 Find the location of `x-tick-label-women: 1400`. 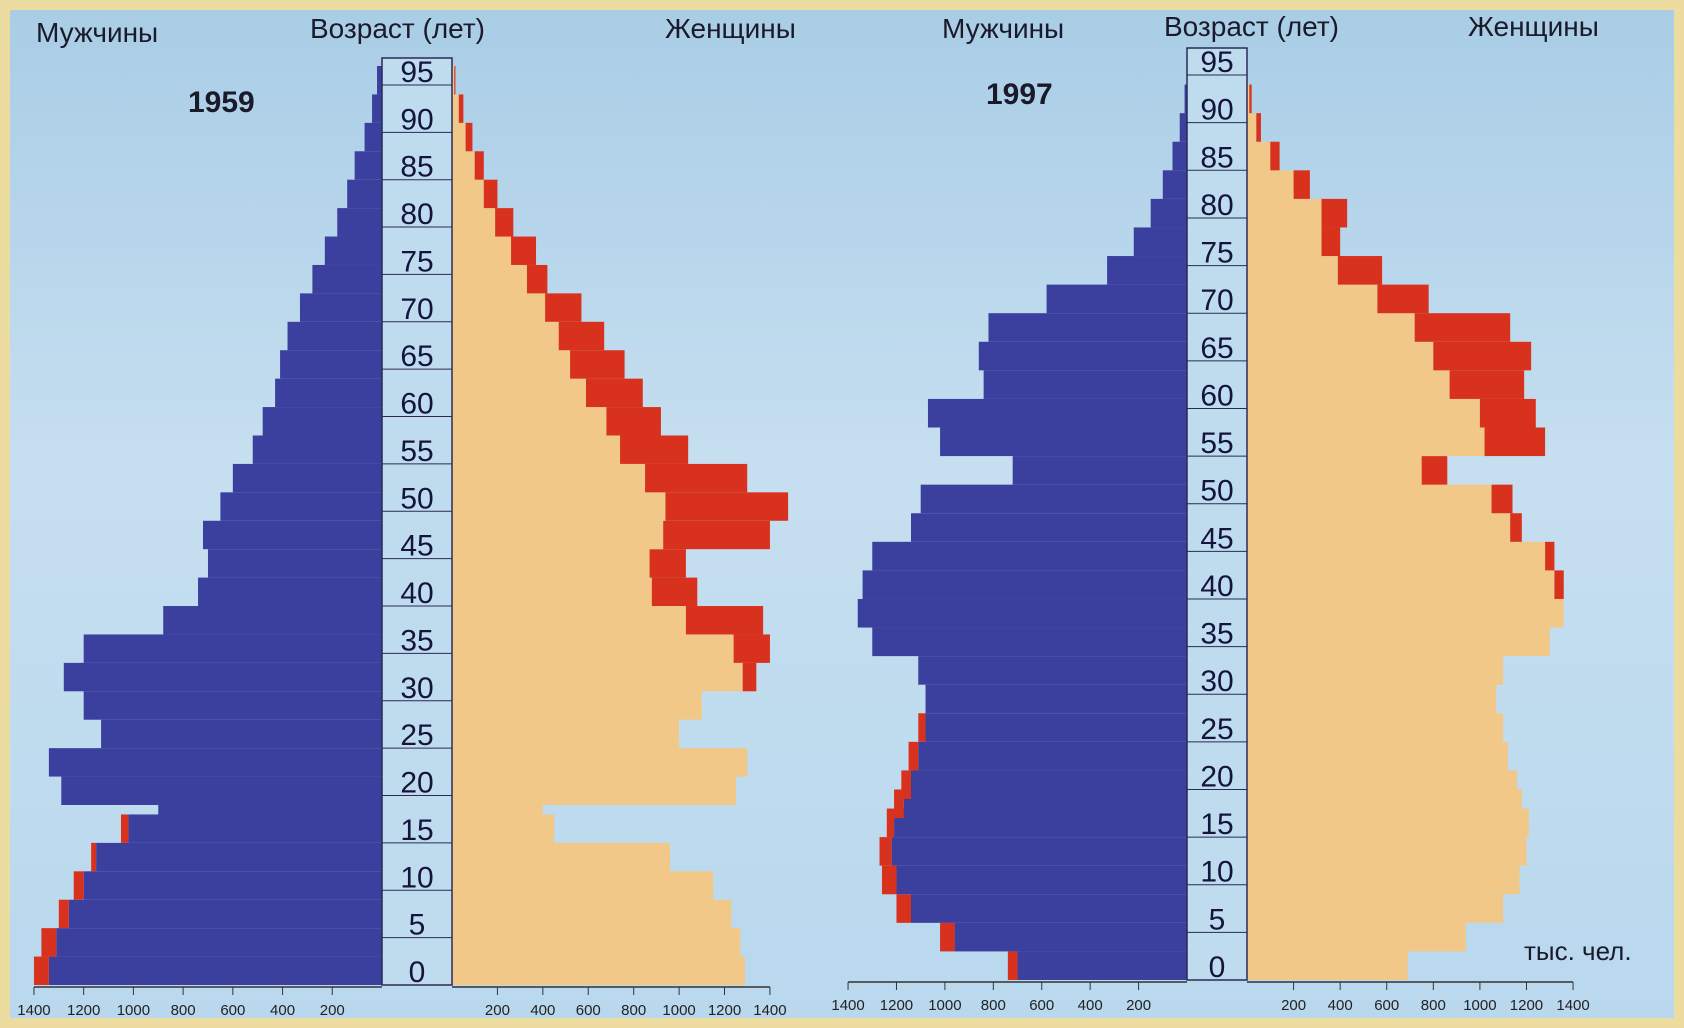

x-tick-label-women: 1400 is located at coordinates (1572, 1005).